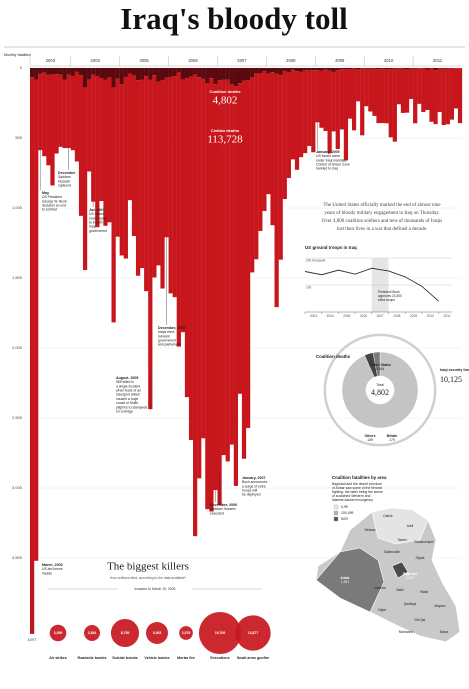 The width and height of the screenshot is (469, 689). I want to click on annotation-text: on a bridge, so click(124, 411).